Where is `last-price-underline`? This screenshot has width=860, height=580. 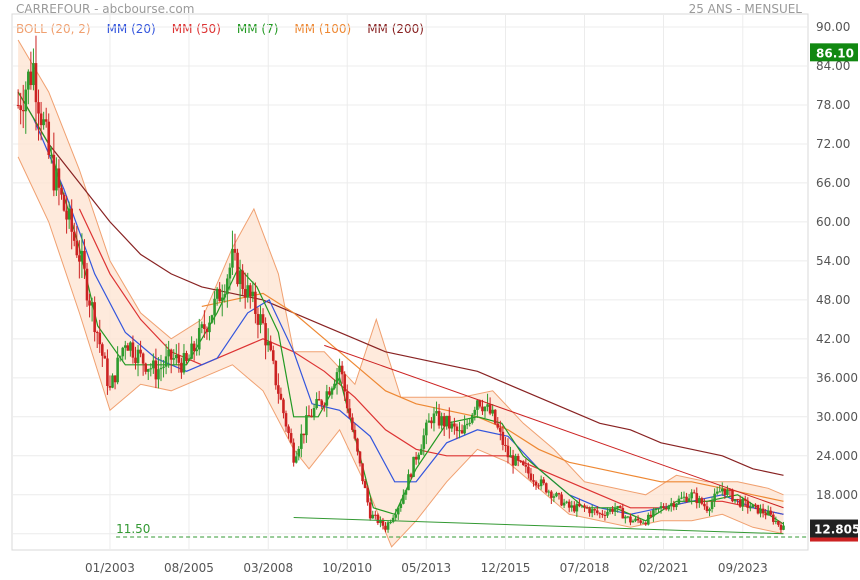 last-price-underline is located at coordinates (834, 539).